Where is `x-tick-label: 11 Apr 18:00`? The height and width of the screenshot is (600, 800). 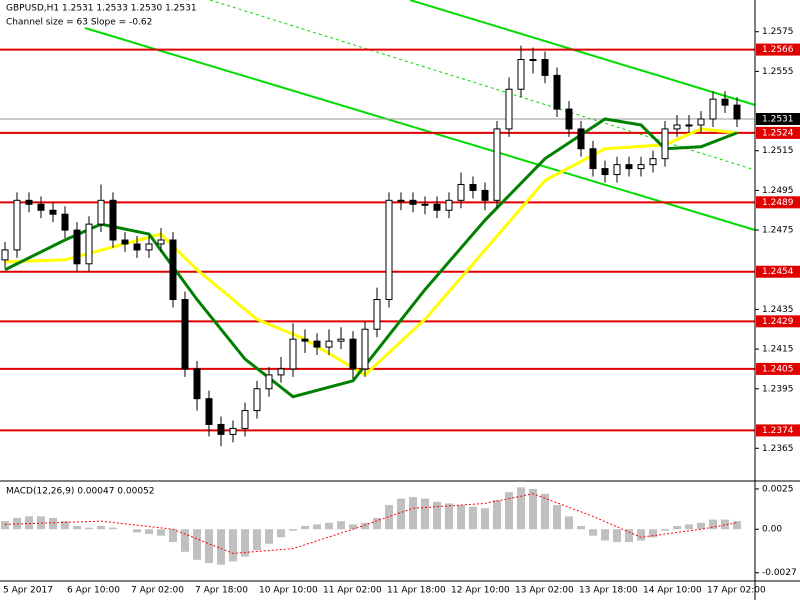
x-tick-label: 11 Apr 18:00 is located at coordinates (416, 591).